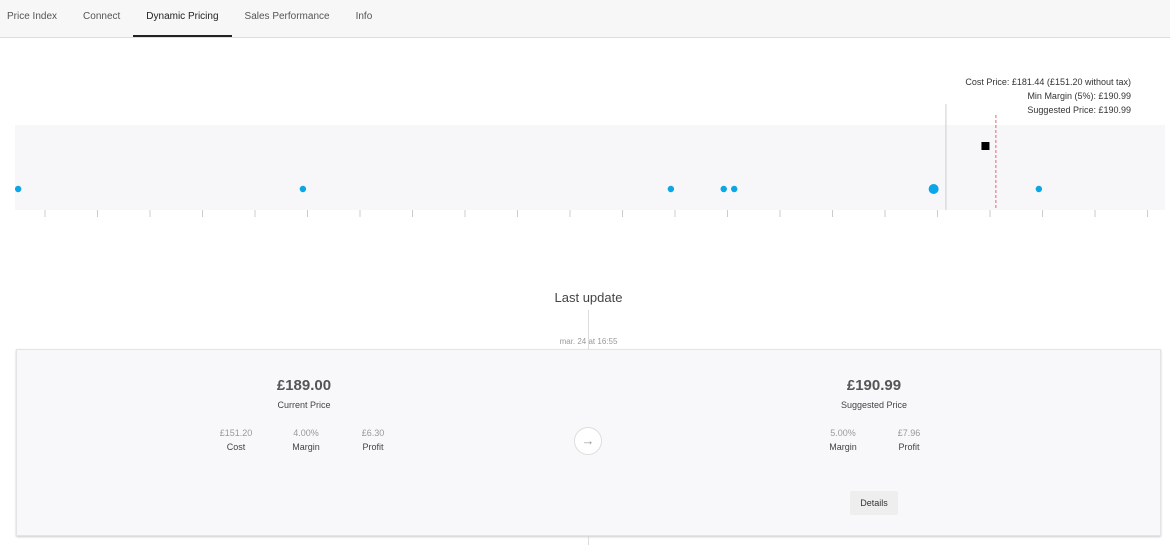  I want to click on stat-value: £6.30, so click(373, 433).